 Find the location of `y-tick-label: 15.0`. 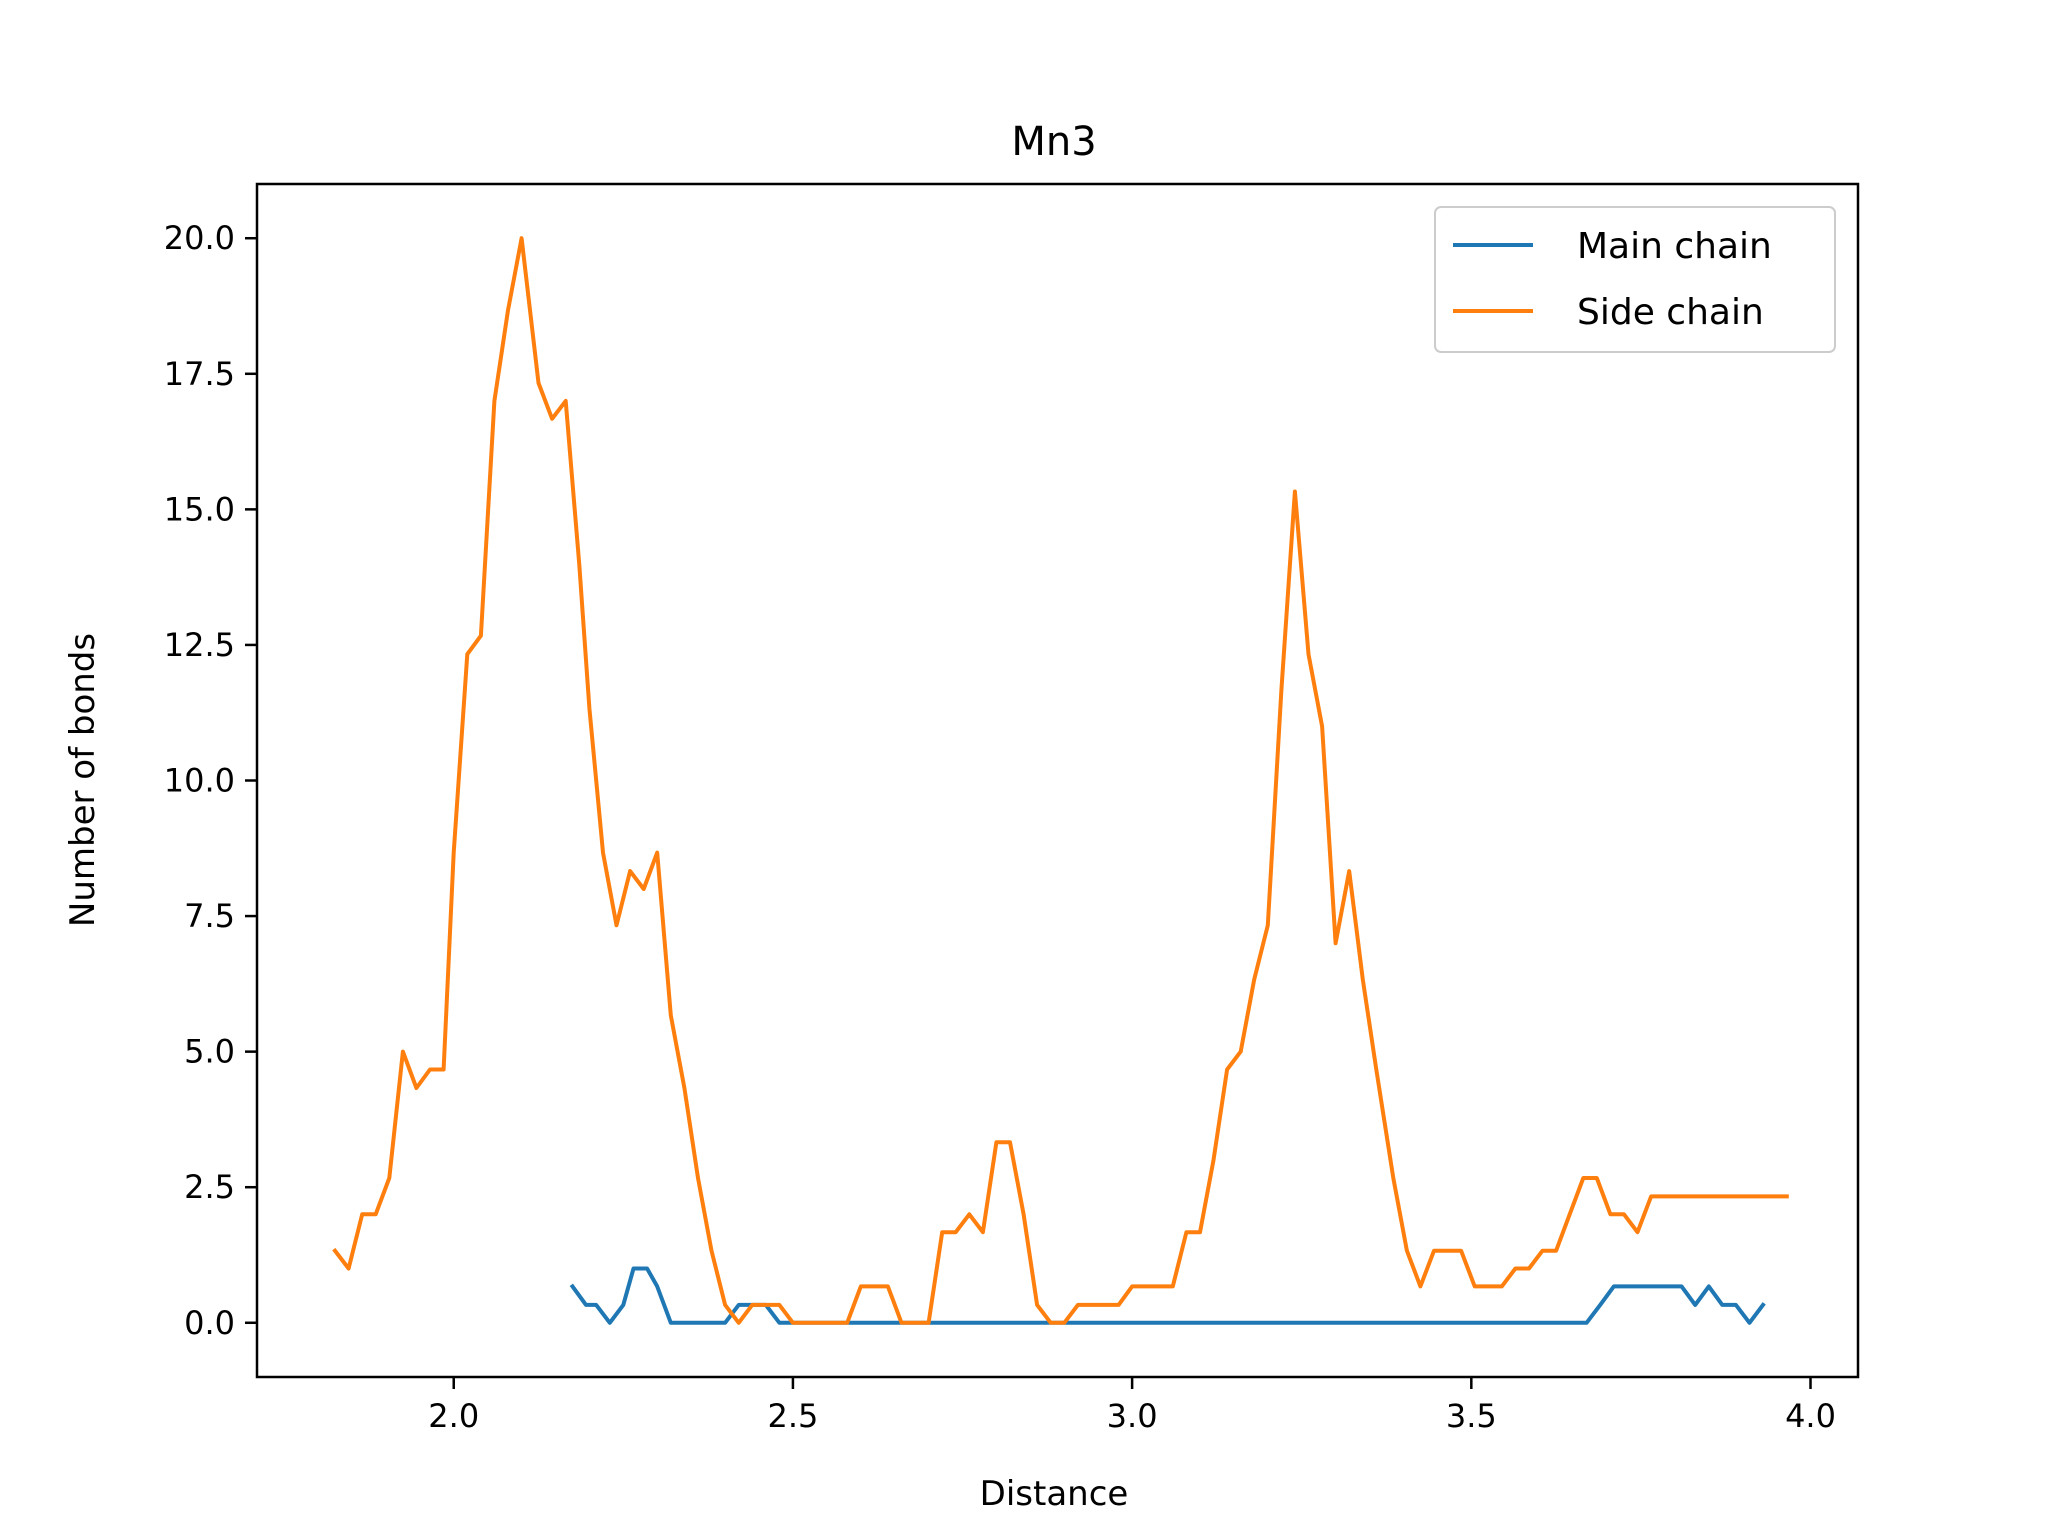

y-tick-label: 15.0 is located at coordinates (199, 509).